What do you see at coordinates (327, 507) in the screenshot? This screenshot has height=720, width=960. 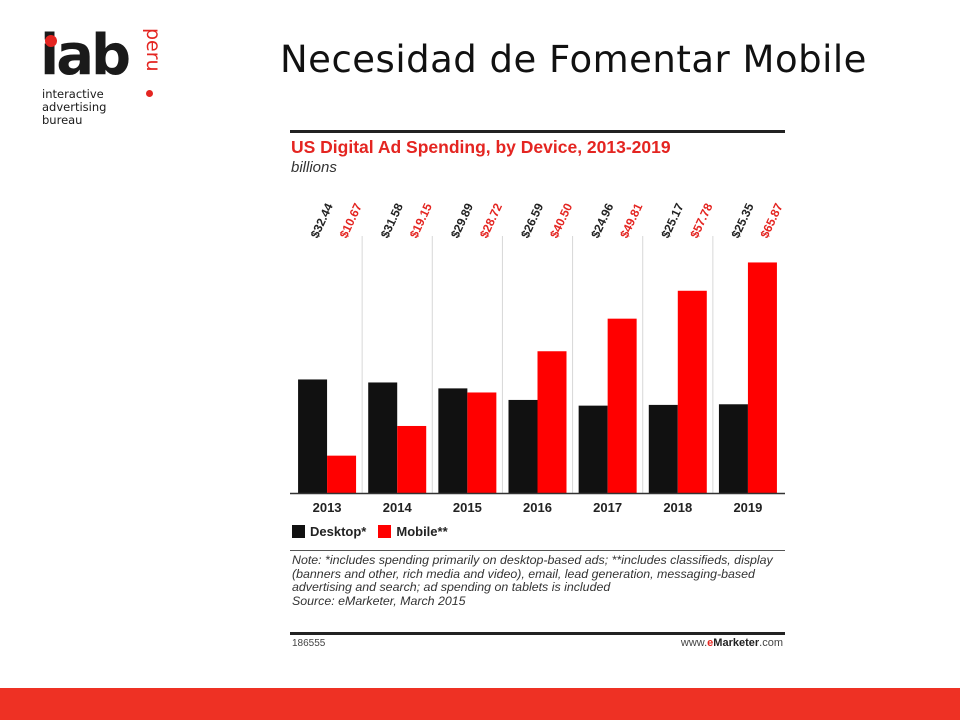 I see `x-tick-label: 2013` at bounding box center [327, 507].